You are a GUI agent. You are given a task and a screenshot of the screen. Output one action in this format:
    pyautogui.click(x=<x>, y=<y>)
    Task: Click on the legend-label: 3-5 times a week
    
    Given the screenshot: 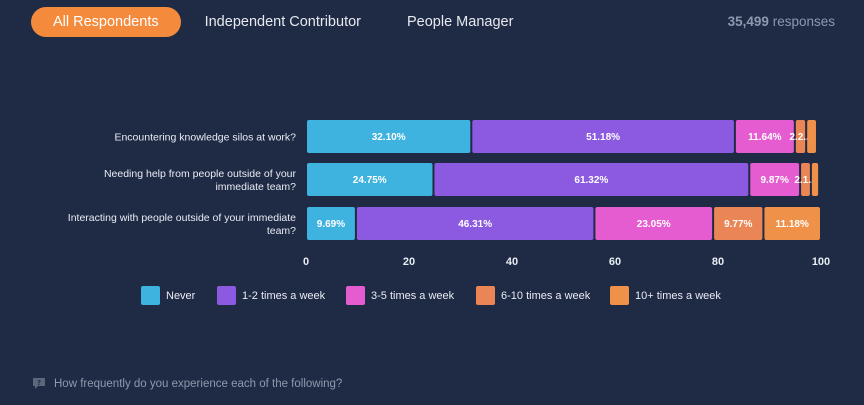 What is the action you would take?
    pyautogui.click(x=413, y=296)
    